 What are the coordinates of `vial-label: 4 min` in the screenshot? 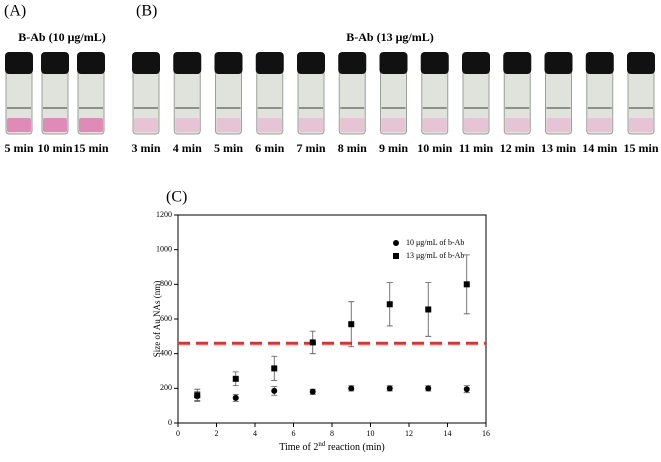 It's located at (187, 148).